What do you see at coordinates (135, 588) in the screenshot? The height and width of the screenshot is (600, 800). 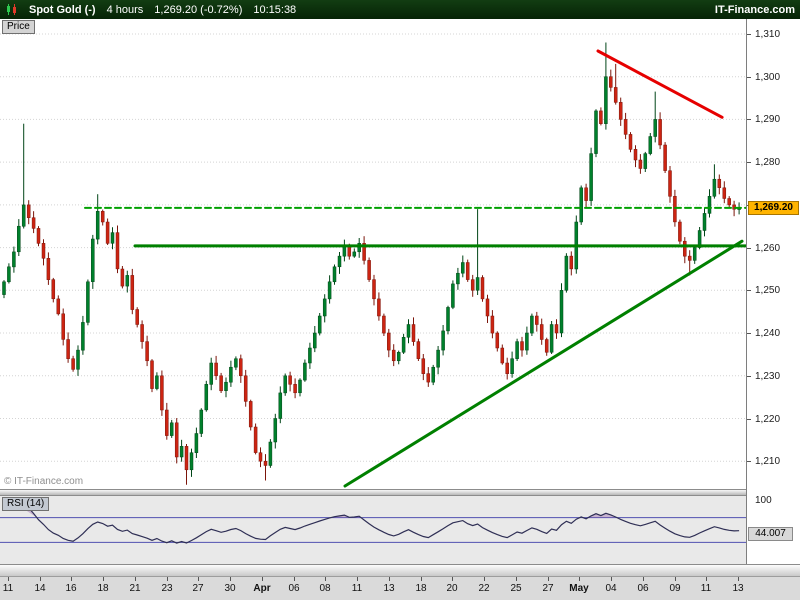 I see `x-axis-label: 21` at bounding box center [135, 588].